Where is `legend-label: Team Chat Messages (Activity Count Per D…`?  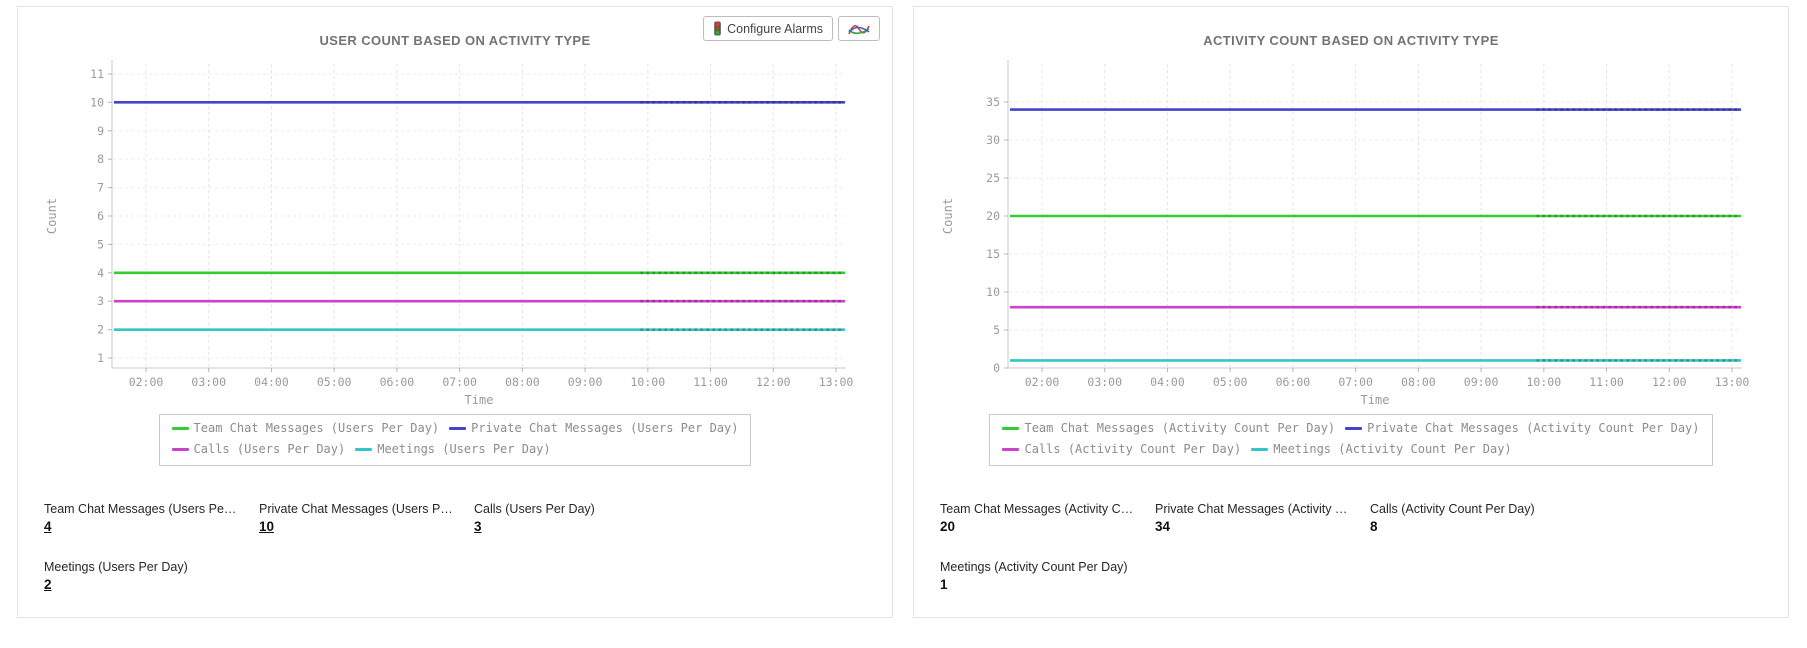 legend-label: Team Chat Messages (Activity Count Per D… is located at coordinates (1180, 428).